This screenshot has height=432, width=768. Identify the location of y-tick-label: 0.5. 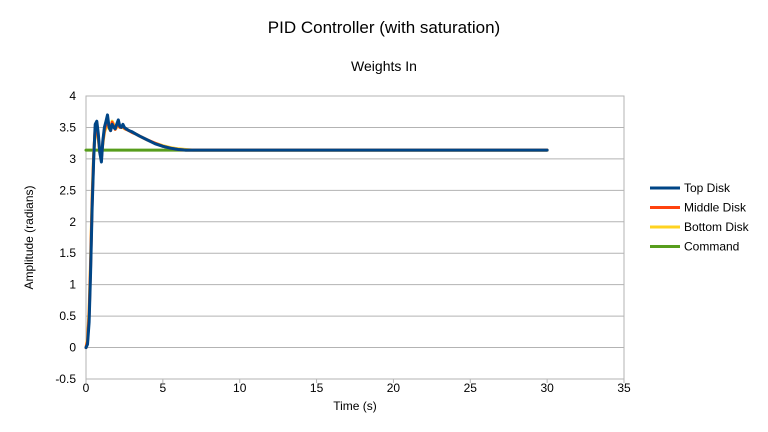
(67, 316).